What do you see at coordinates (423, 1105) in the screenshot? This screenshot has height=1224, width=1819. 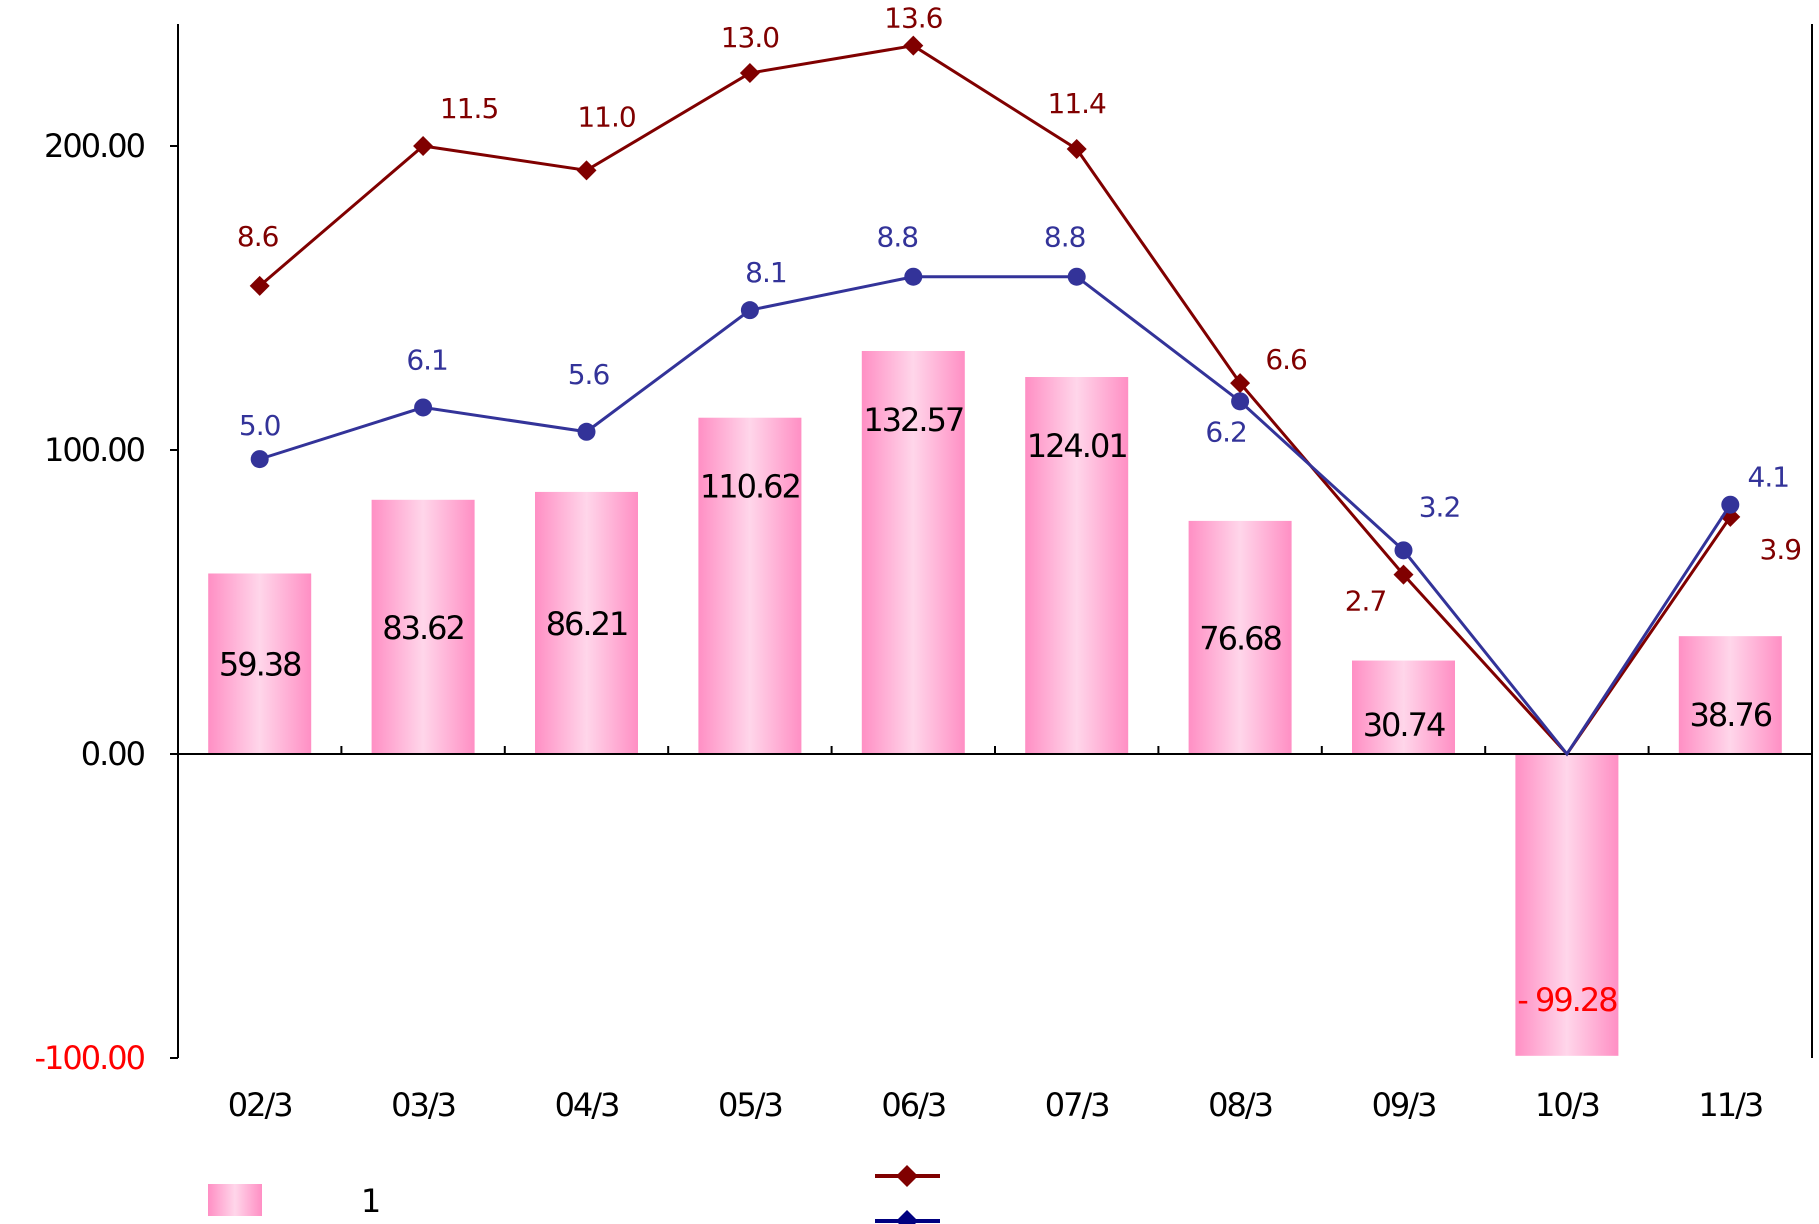 I see `x-tick-label: 03/3` at bounding box center [423, 1105].